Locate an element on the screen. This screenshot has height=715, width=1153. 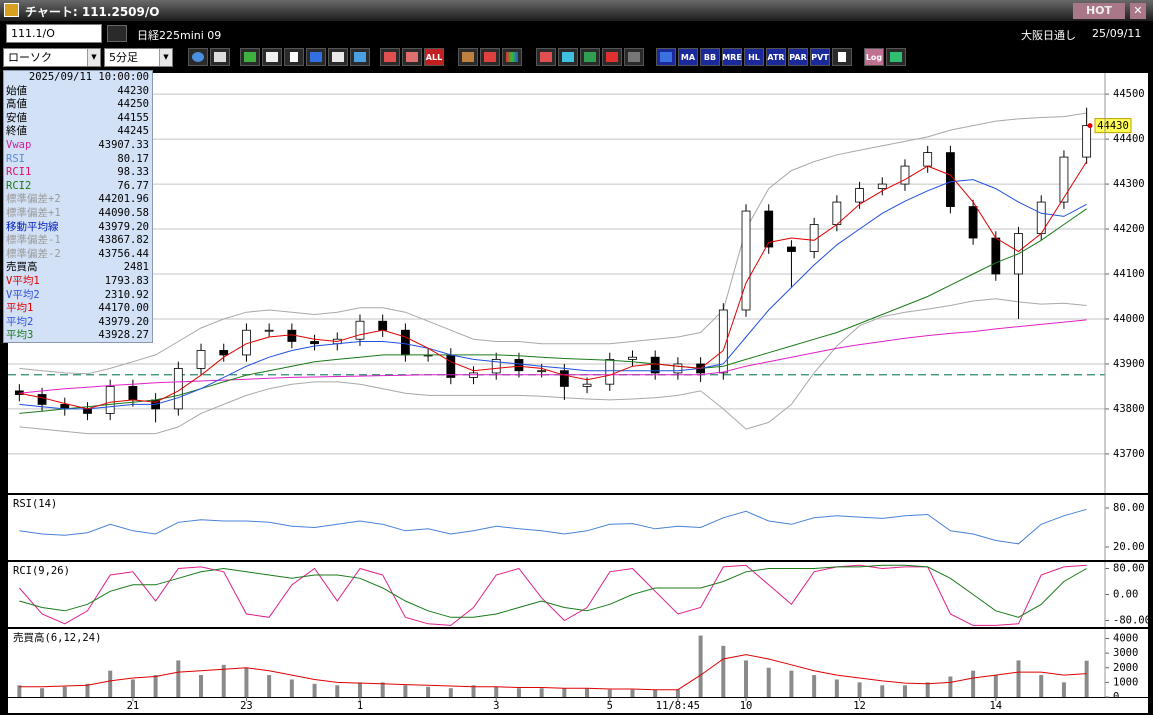
x-tick-label: 21 is located at coordinates (133, 706).